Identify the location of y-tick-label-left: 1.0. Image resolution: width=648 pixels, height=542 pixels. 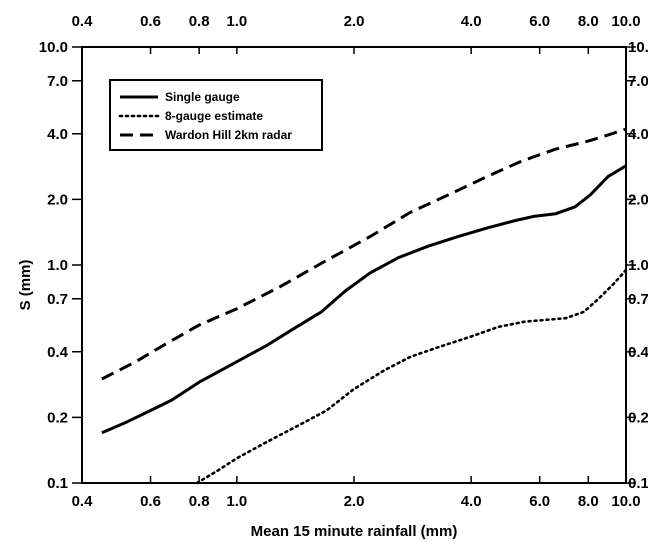
(57, 265).